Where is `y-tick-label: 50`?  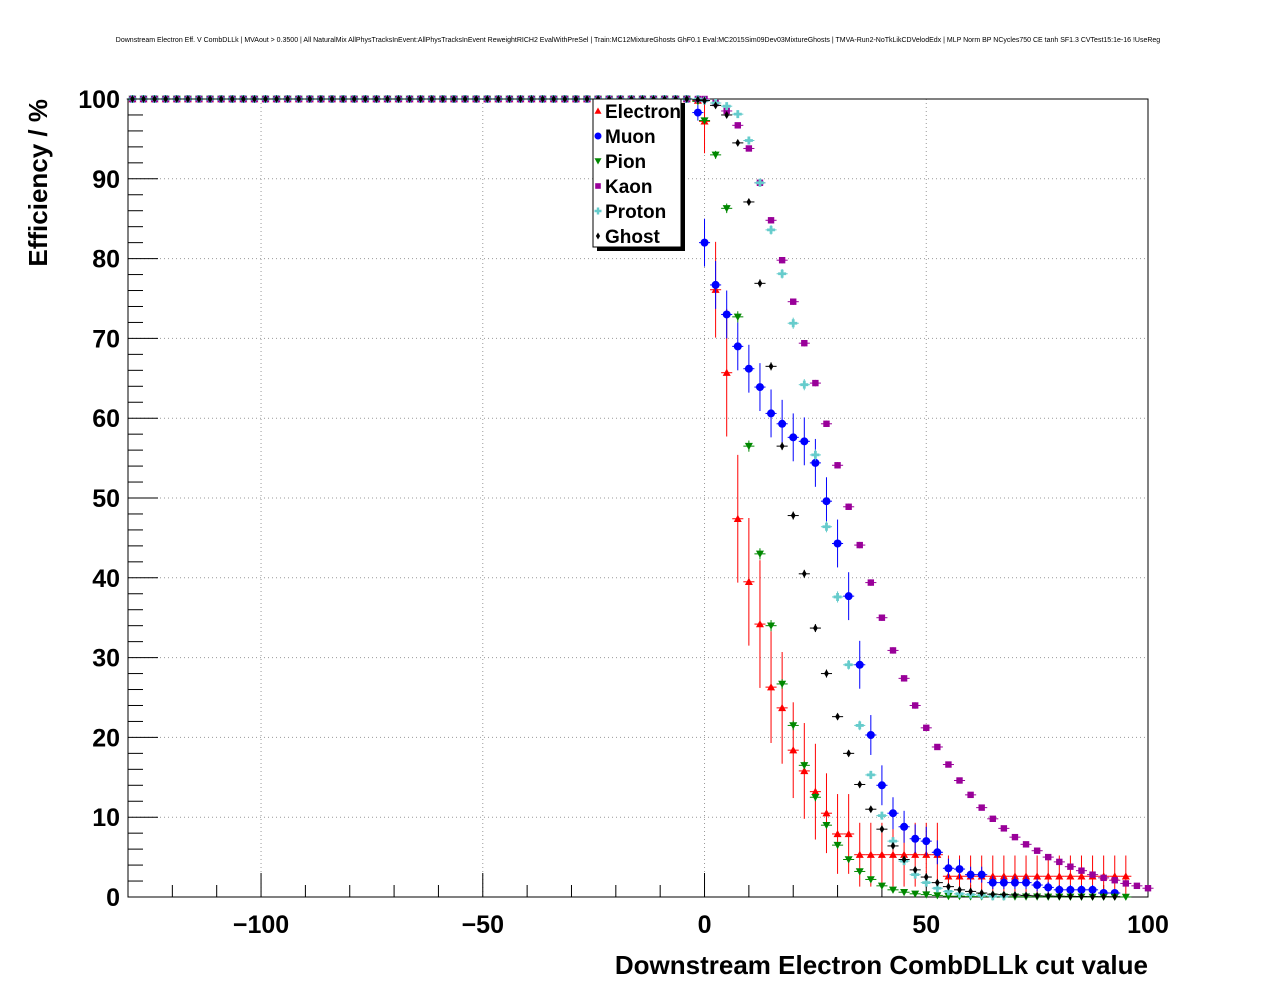 y-tick-label: 50 is located at coordinates (106, 499).